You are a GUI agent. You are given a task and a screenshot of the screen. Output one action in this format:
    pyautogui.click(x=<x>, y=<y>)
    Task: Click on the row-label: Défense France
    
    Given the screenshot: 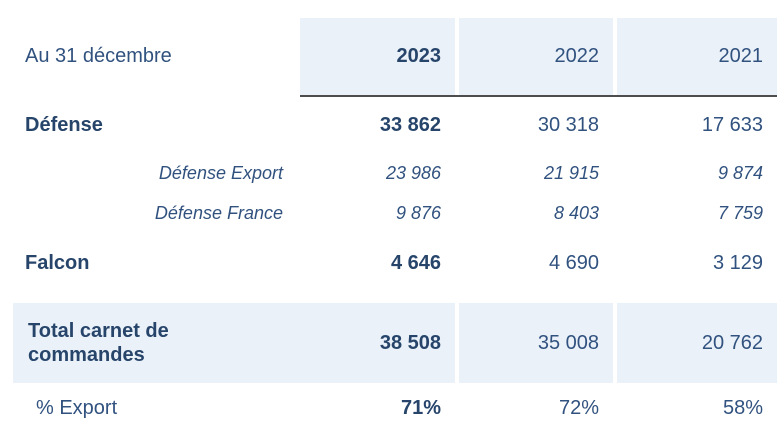 What is the action you would take?
    pyautogui.click(x=218, y=212)
    